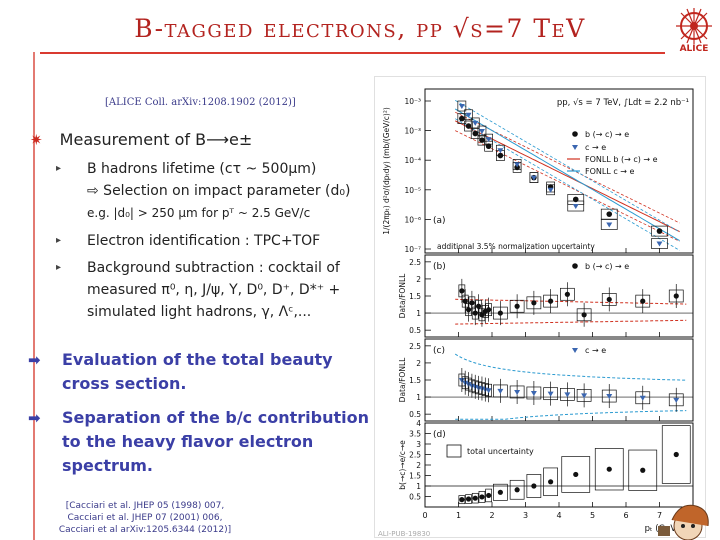  I want to click on reference-top: [ALICE Coll. arXiv:1208.1902 (2012)], so click(200, 102).